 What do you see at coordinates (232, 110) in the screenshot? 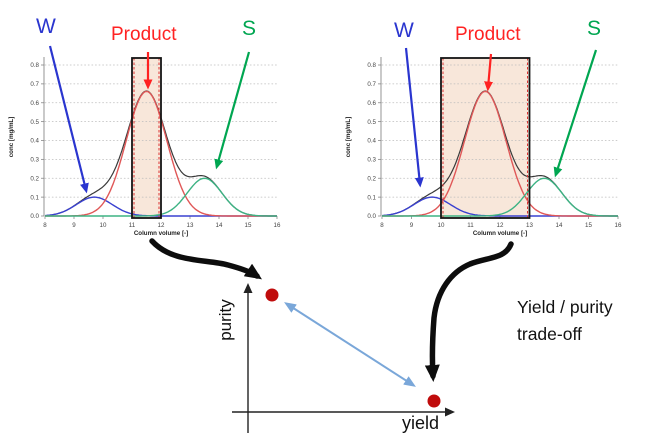
I see `s-pointer-arrow-left` at bounding box center [232, 110].